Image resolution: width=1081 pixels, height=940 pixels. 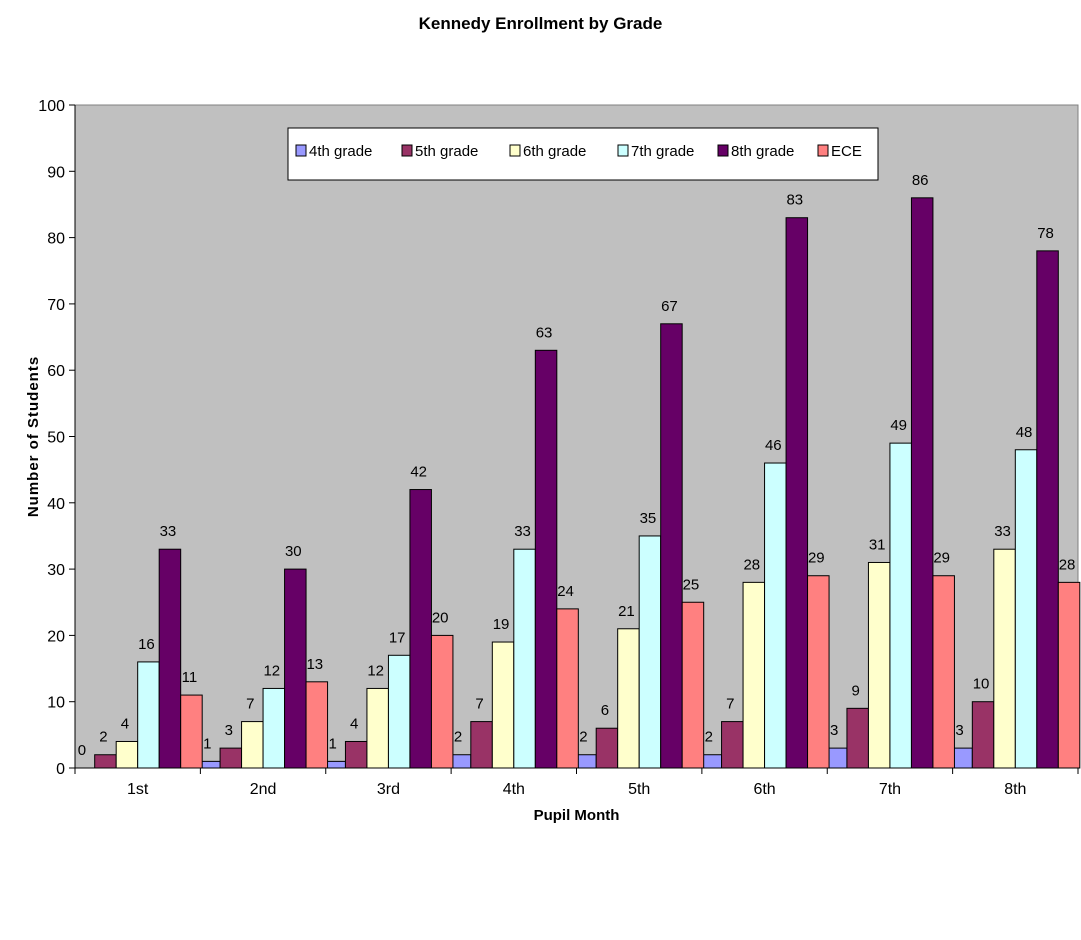 I want to click on x-tick-label: 7th, so click(x=890, y=789).